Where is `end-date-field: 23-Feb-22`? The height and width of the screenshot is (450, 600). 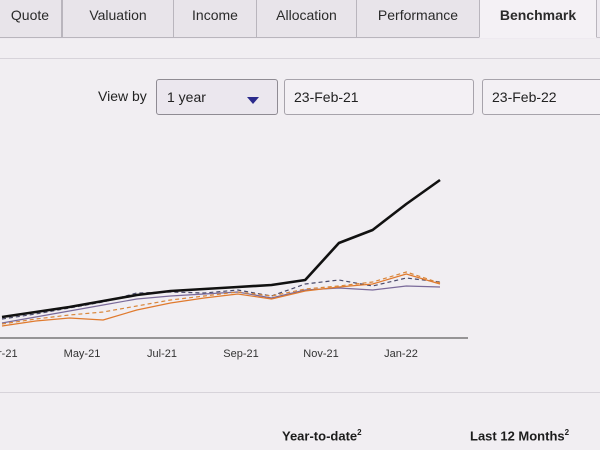 end-date-field: 23-Feb-22 is located at coordinates (541, 97).